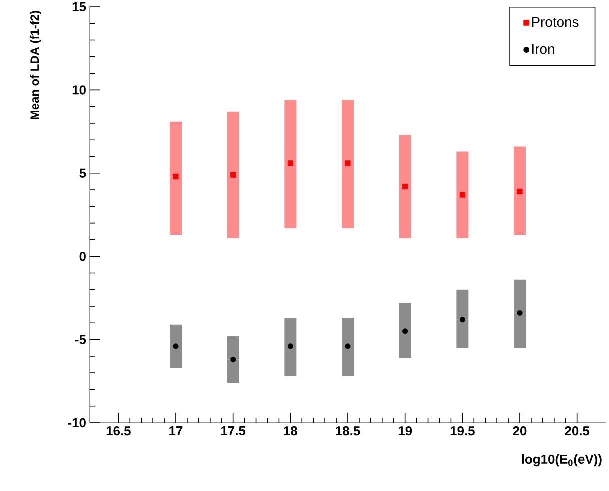 The height and width of the screenshot is (491, 609). I want to click on y-tick-label: -5, so click(80, 339).